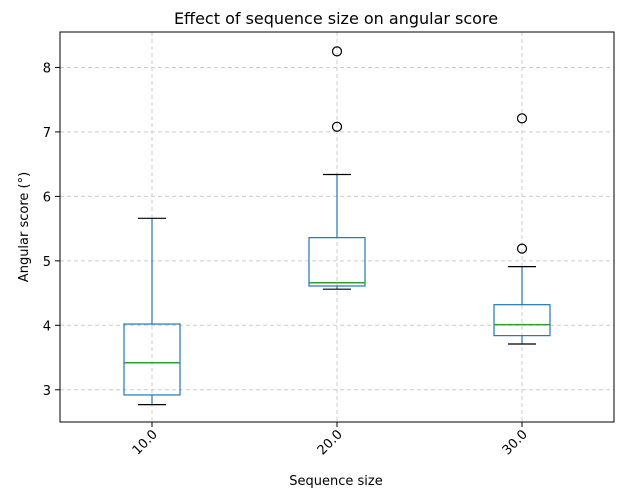 This screenshot has height=493, width=623. I want to click on y-tick-label: 6, so click(47, 197).